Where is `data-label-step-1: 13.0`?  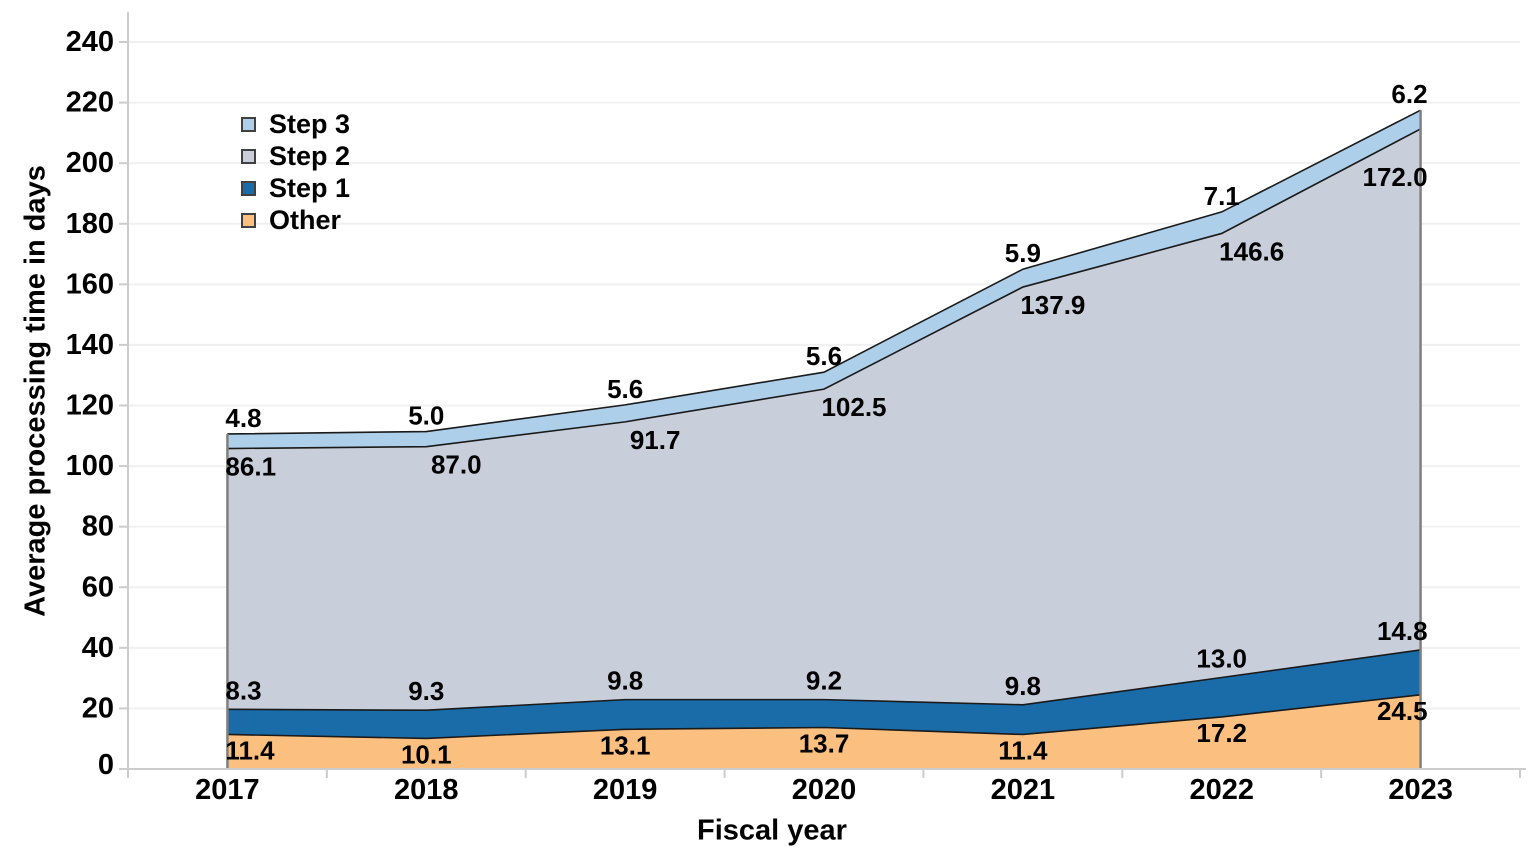 data-label-step-1: 13.0 is located at coordinates (1221, 659).